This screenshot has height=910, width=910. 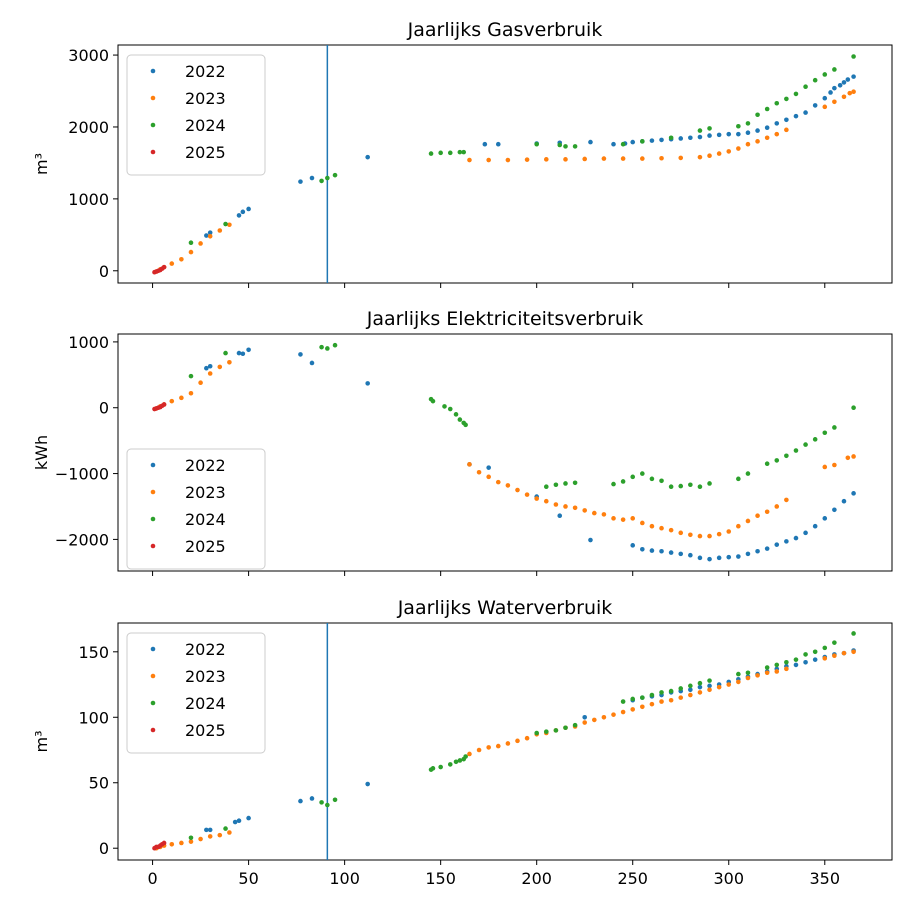 I want to click on legend-label: 2025, so click(x=205, y=730).